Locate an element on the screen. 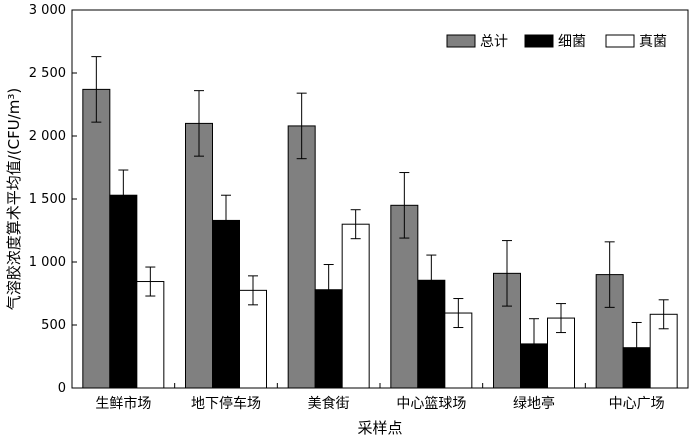 The height and width of the screenshot is (438, 700). y-tick-label: 1 500 is located at coordinates (47, 199).